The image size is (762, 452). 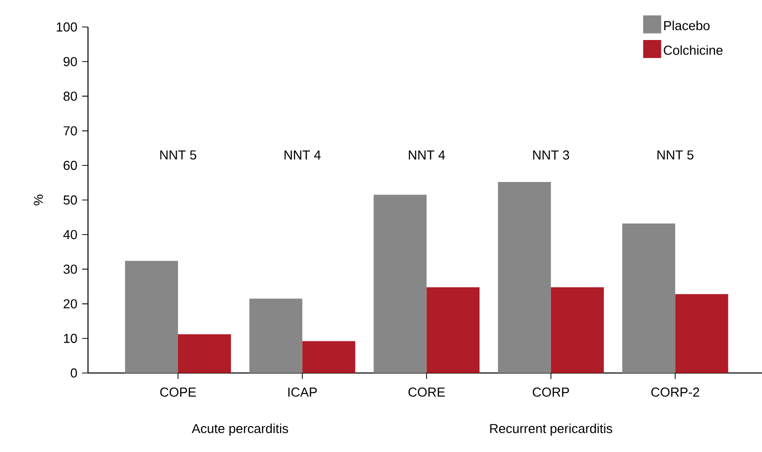 I want to click on y-tick-label: 50, so click(x=70, y=200).